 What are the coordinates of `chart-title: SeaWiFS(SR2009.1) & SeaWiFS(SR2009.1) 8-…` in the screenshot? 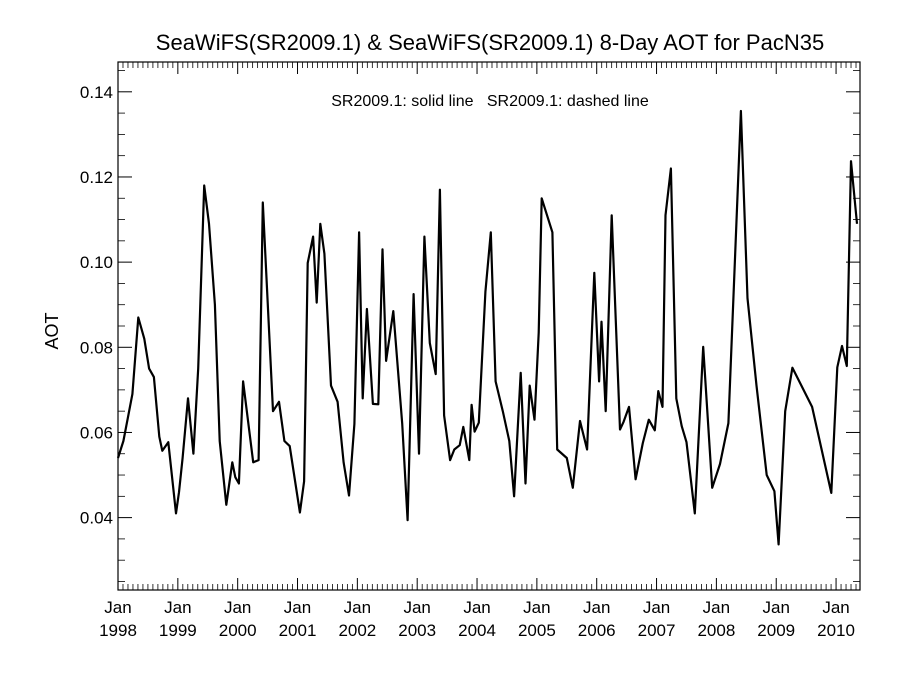 It's located at (490, 42).